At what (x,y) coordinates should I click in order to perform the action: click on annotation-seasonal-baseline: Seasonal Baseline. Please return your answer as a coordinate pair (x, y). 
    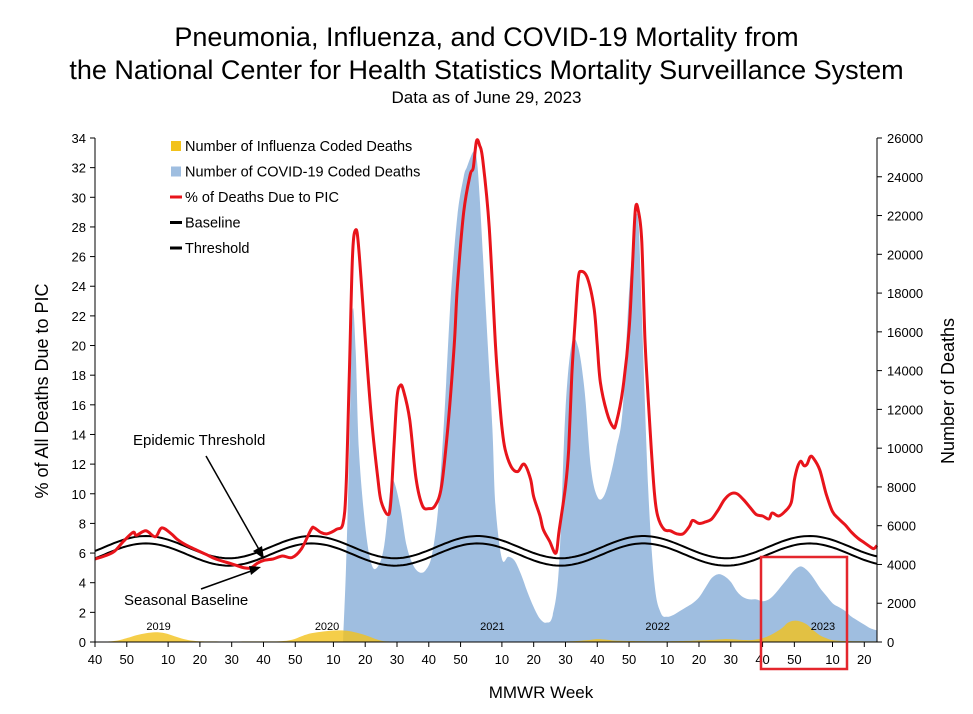
    Looking at the image, I should click on (192, 587).